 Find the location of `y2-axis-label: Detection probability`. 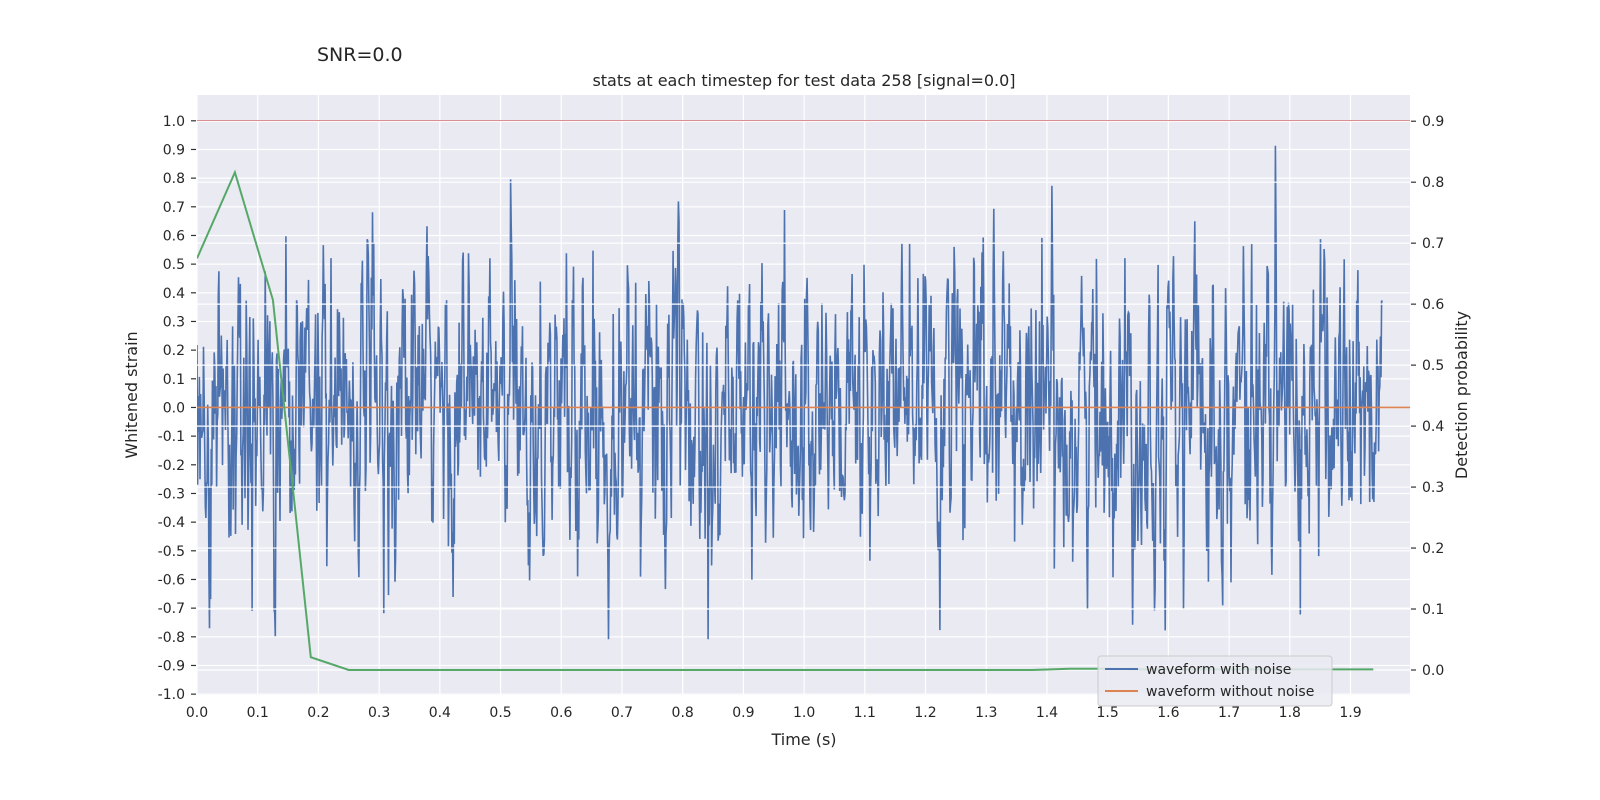

y2-axis-label: Detection probability is located at coordinates (1461, 395).